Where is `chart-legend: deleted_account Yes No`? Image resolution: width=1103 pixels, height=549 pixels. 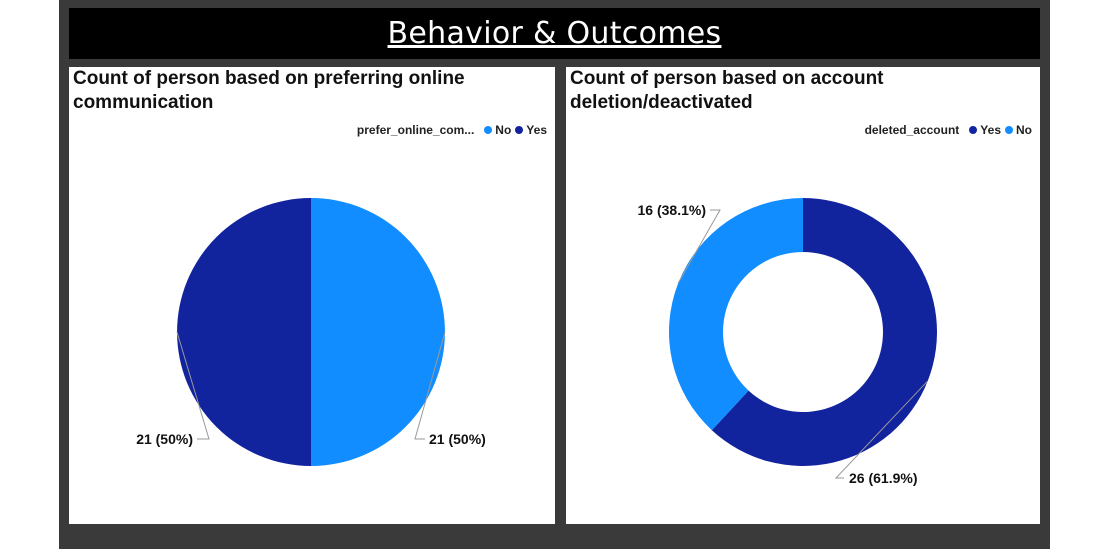
chart-legend: deleted_account Yes No is located at coordinates (948, 130).